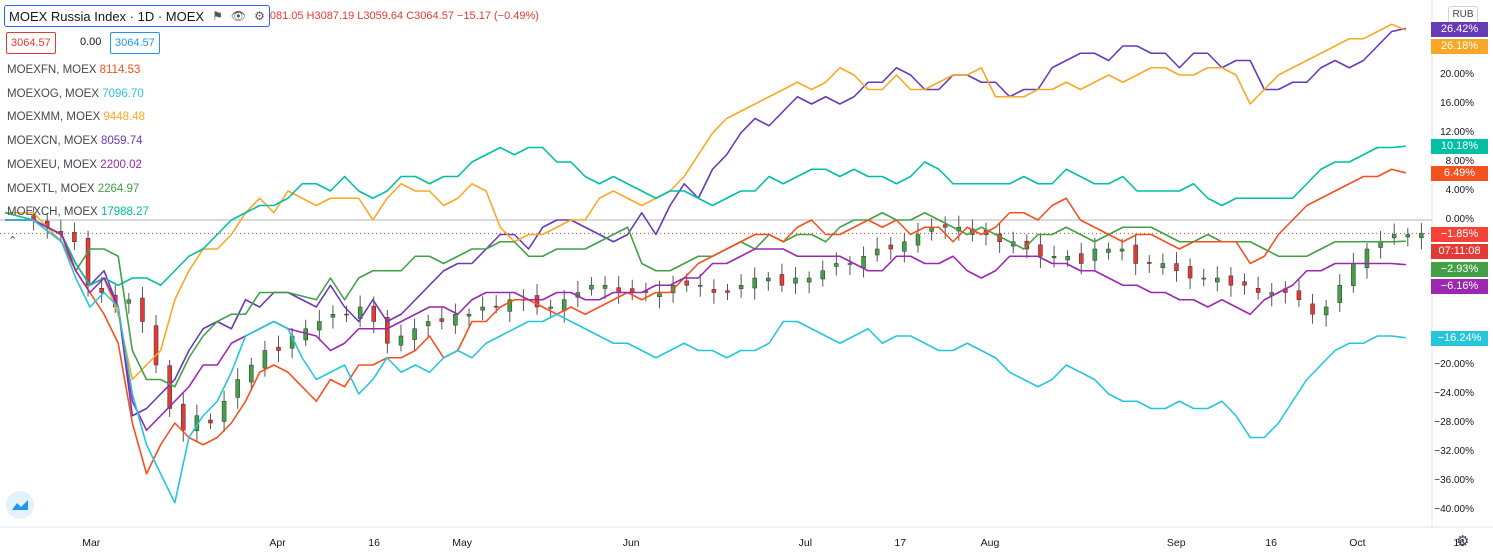 This screenshot has width=1493, height=555. What do you see at coordinates (124, 117) in the screenshot?
I see `legend-value: 9448.48` at bounding box center [124, 117].